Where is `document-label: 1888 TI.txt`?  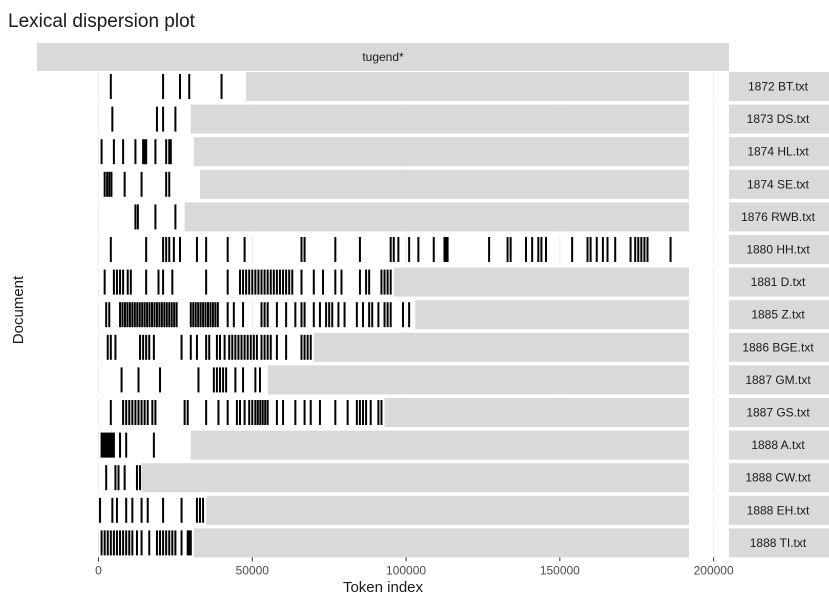 document-label: 1888 TI.txt is located at coordinates (778, 543).